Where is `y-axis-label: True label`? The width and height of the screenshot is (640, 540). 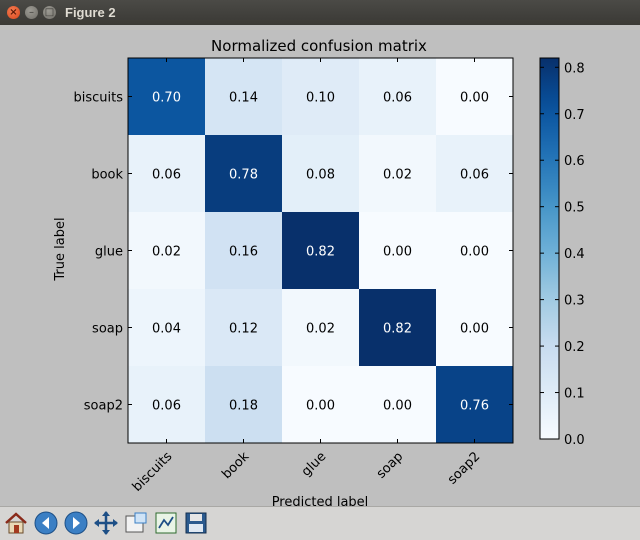
y-axis-label: True label is located at coordinates (60, 249).